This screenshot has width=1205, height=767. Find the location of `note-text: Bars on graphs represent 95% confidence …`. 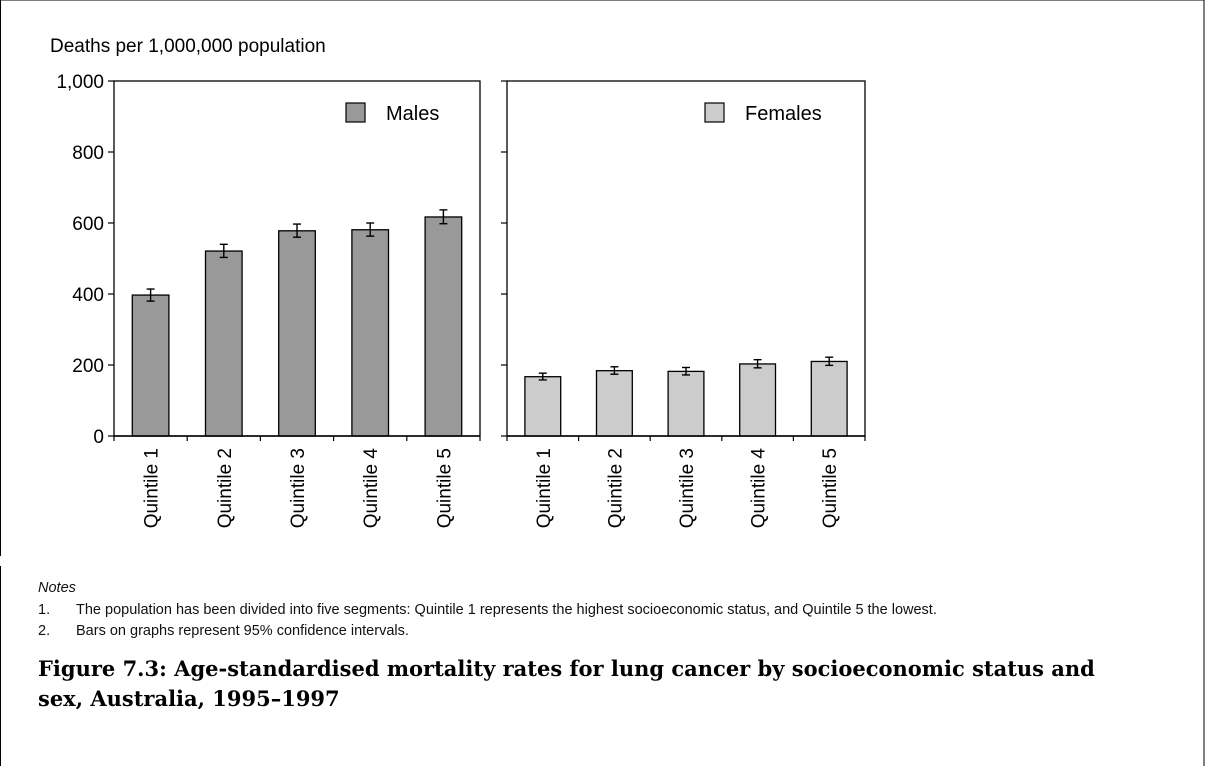

note-text: Bars on graphs represent 95% confidence … is located at coordinates (242, 631).